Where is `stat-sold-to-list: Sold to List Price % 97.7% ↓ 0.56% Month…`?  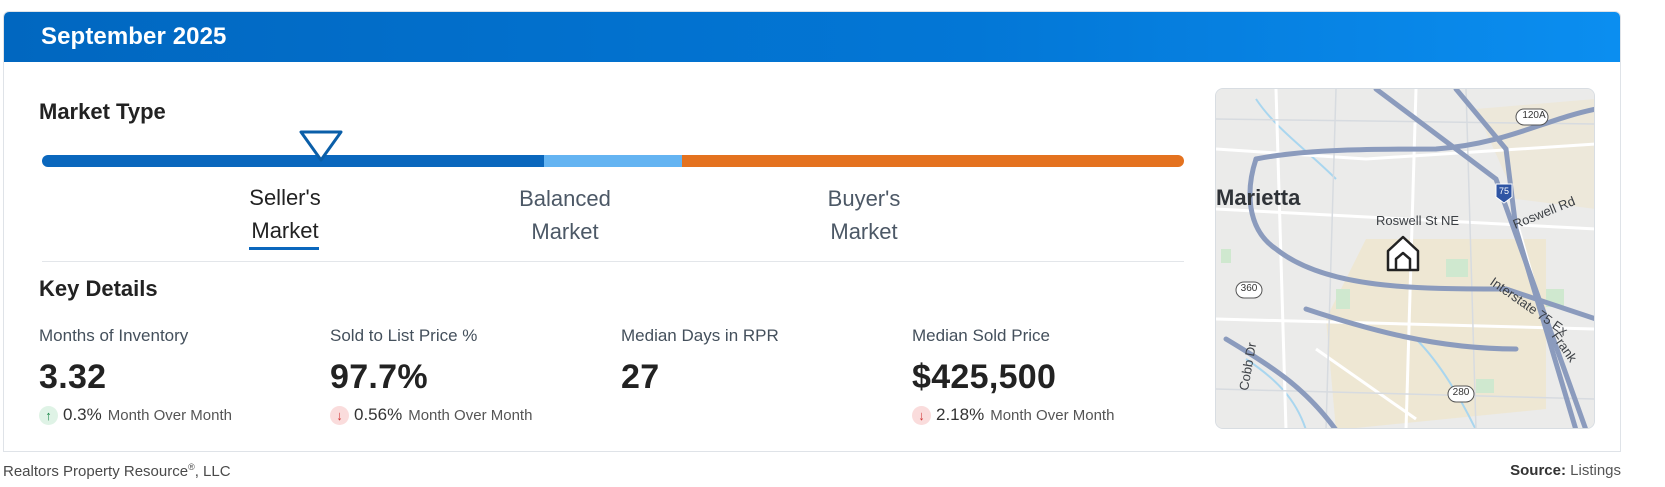 stat-sold-to-list: Sold to List Price % 97.7% ↓ 0.56% Month… is located at coordinates (470, 375).